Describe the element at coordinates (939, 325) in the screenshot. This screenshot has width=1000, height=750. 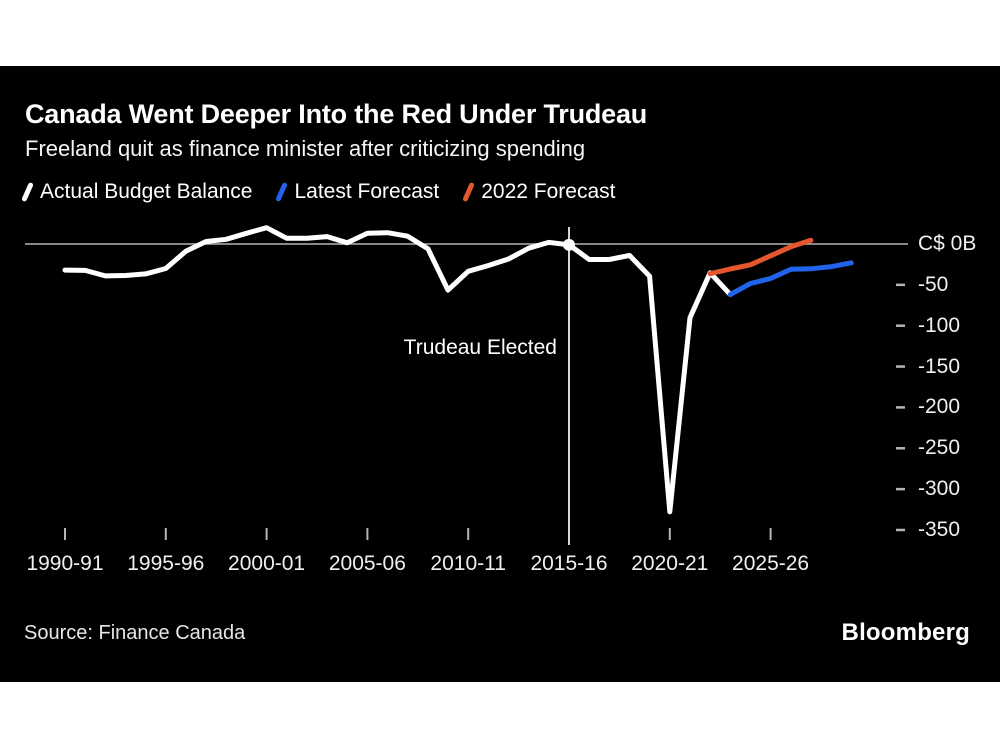
I see `y-axis-label: -100` at that location.